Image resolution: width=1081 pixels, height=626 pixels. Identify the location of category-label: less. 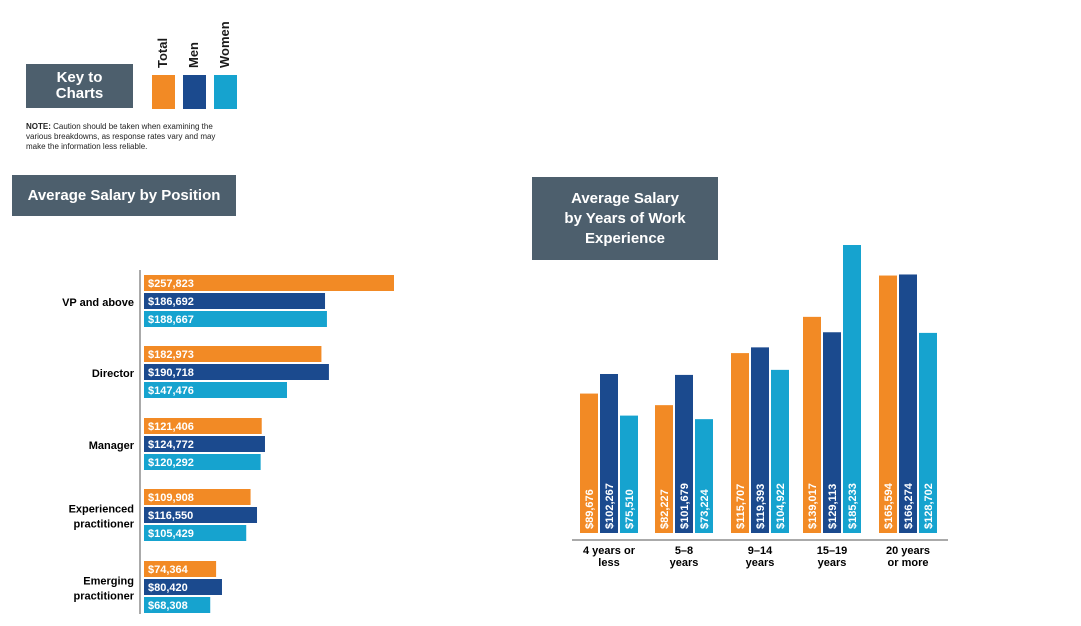
(608, 563).